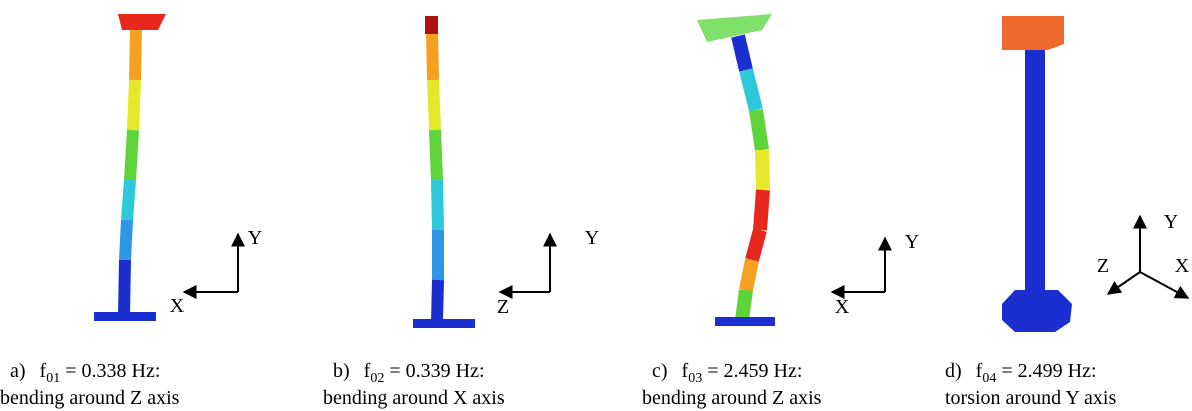 Image resolution: width=1192 pixels, height=411 pixels. What do you see at coordinates (1048, 371) in the screenshot?
I see `frequency-value: = 2.499 Hz:` at bounding box center [1048, 371].